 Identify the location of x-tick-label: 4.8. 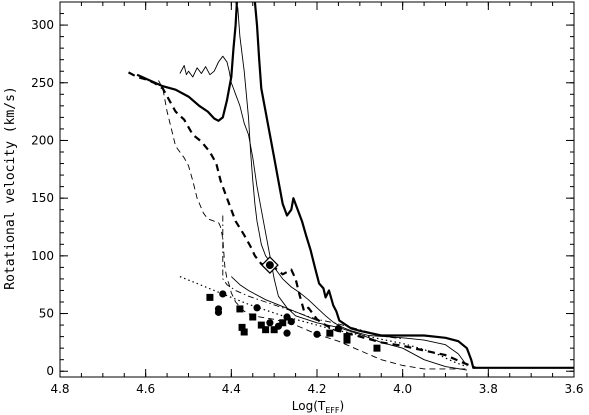
(59, 389).